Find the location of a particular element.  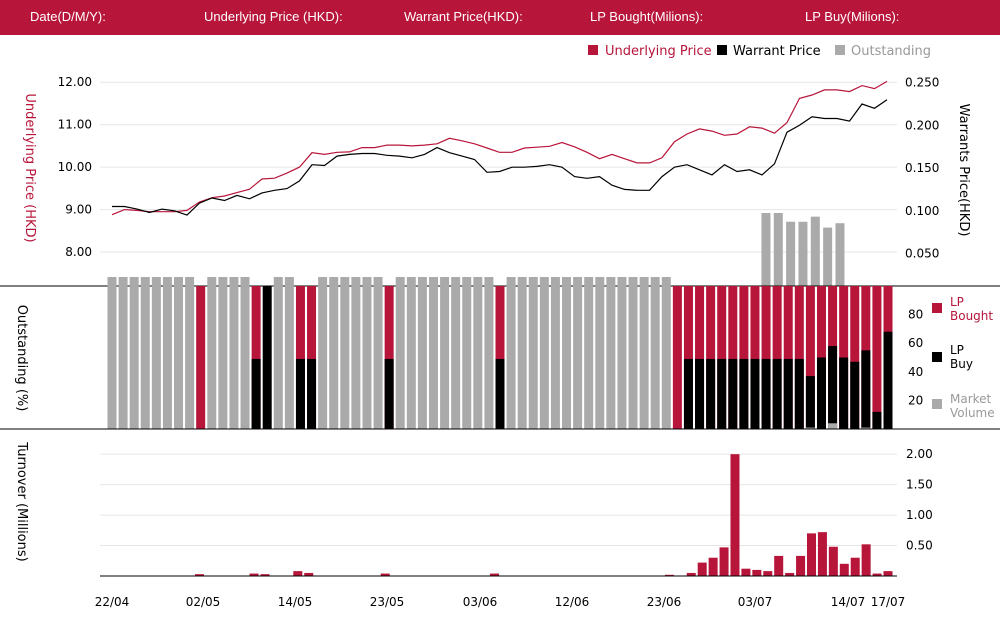

y-tick-outstanding: 60 is located at coordinates (915, 343).